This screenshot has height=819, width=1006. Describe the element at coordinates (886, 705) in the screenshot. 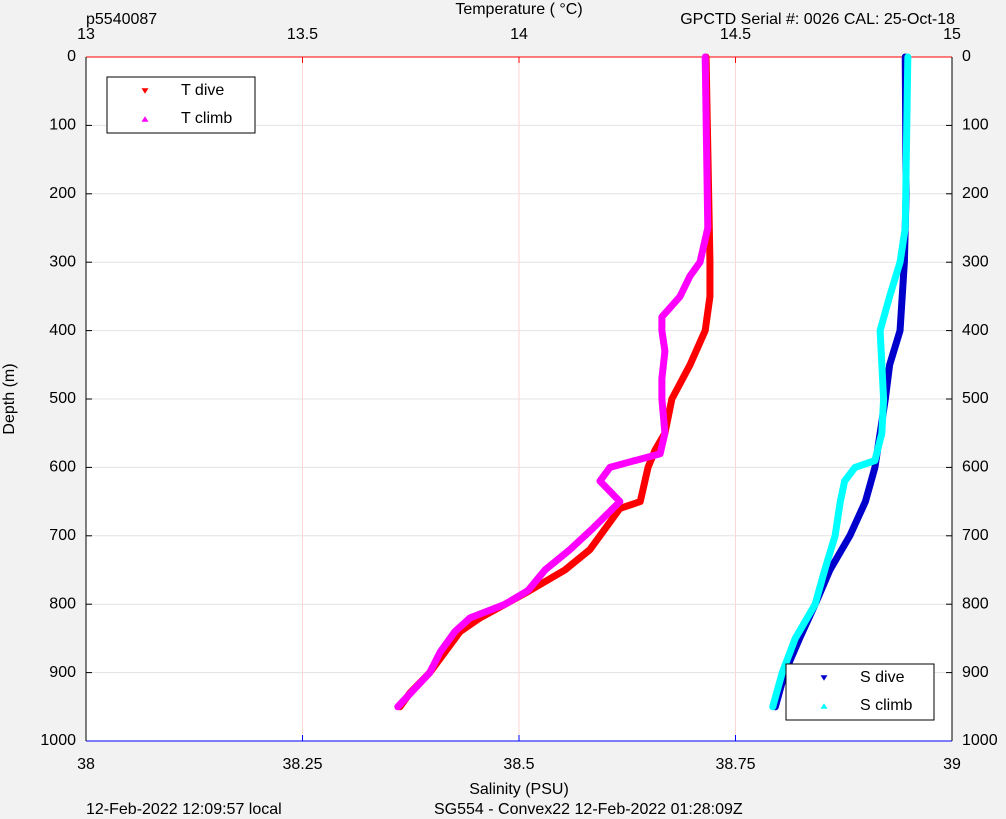

I see `legend-label: S climb` at that location.